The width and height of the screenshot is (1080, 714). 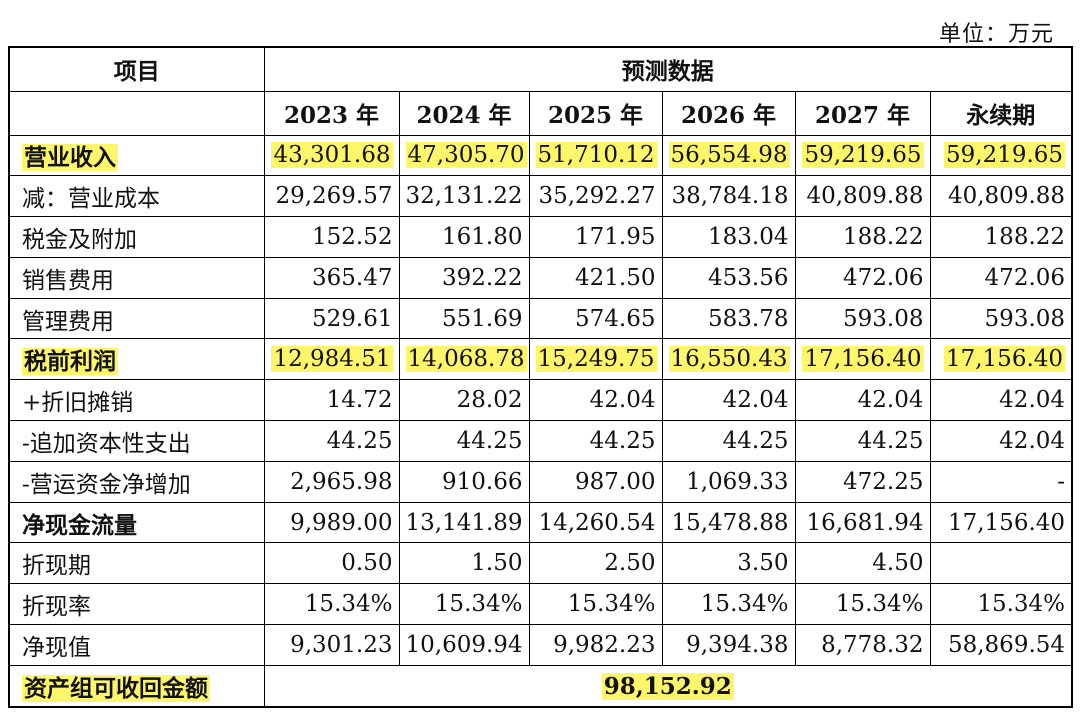 I want to click on value-cell: 28.02, so click(x=464, y=400).